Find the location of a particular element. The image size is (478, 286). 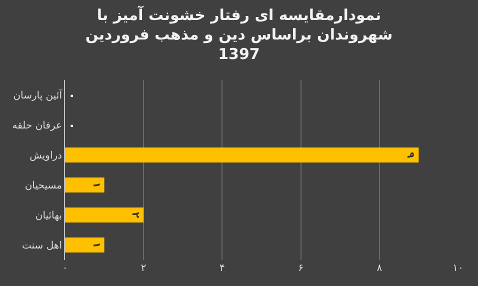

x-tick-label: ۴ is located at coordinates (222, 268).